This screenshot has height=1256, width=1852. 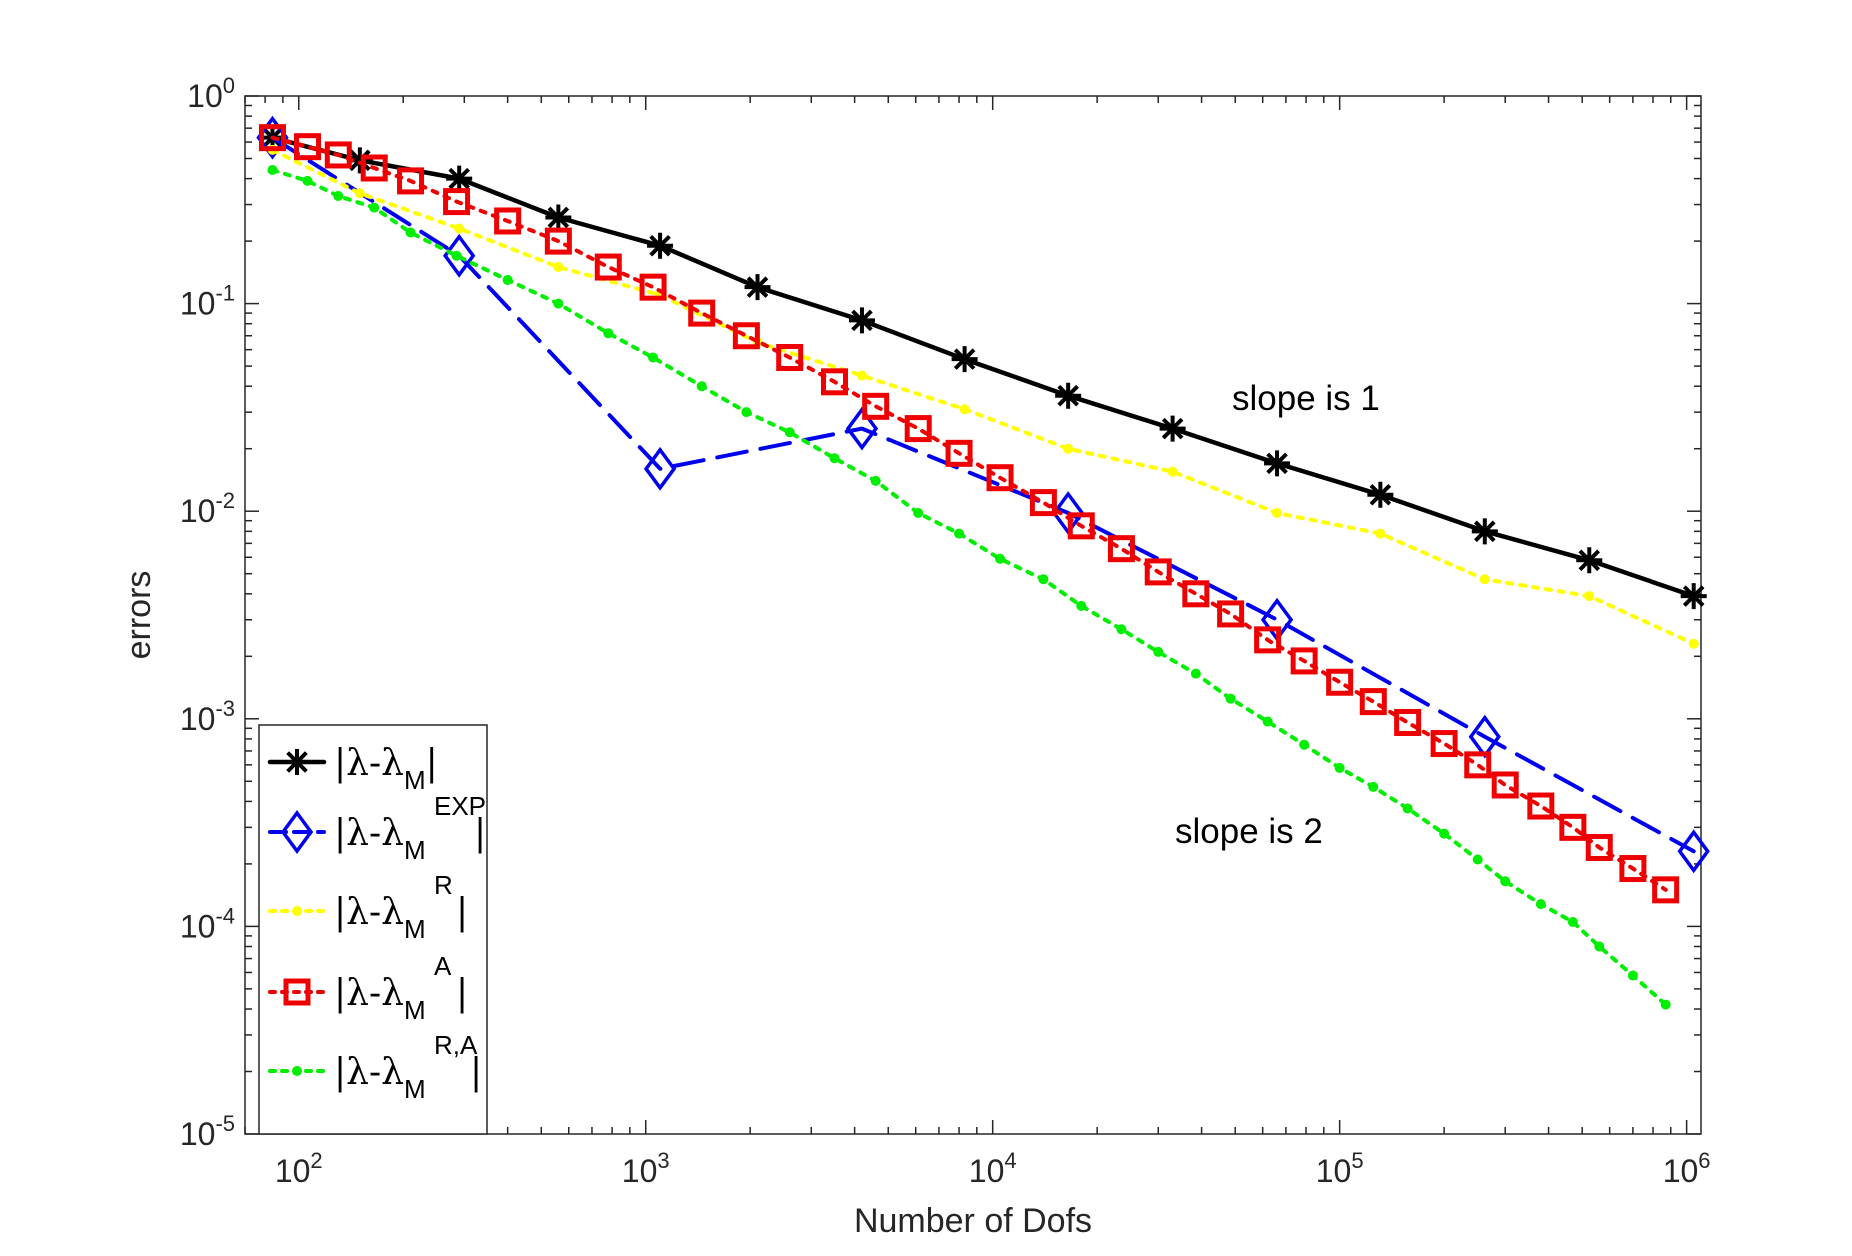 What do you see at coordinates (1340, 1168) in the screenshot?
I see `x-tick-label: 10⁵` at bounding box center [1340, 1168].